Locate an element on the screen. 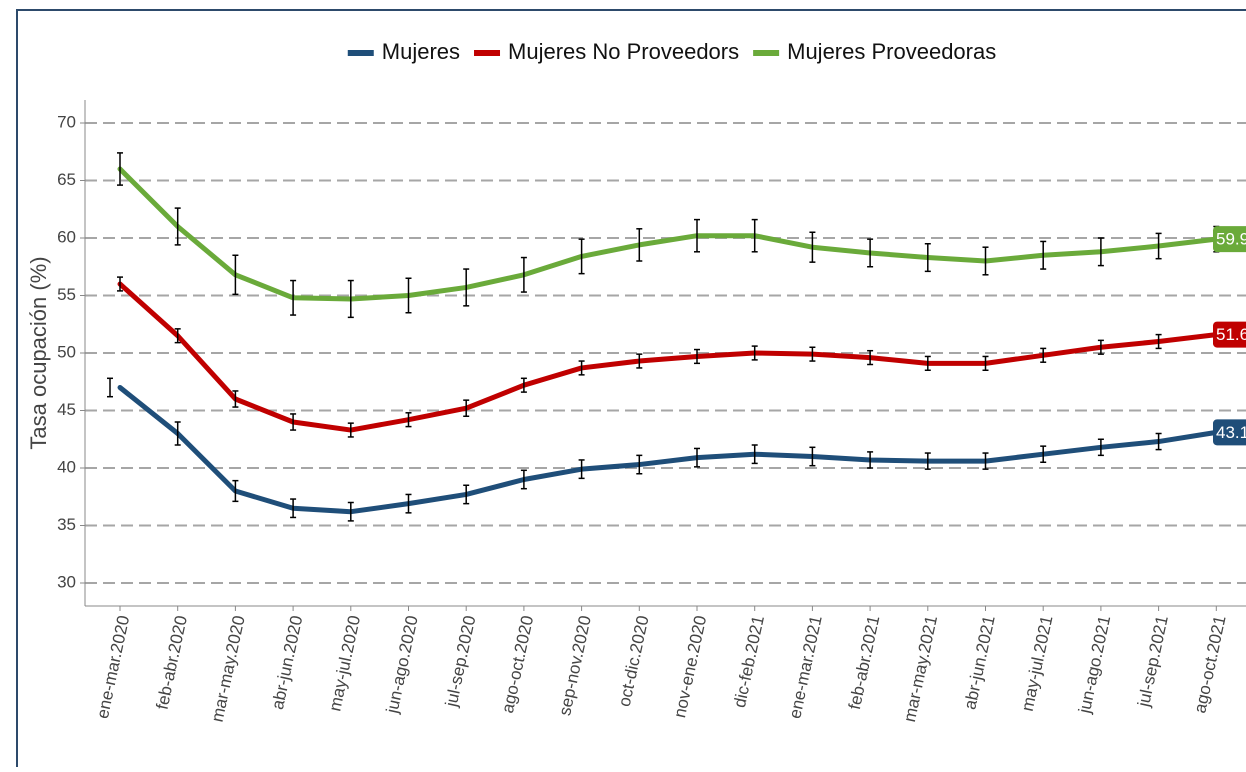 This screenshot has height=772, width=1246. x-tick-label: ago-oct.2021 is located at coordinates (1209, 664).